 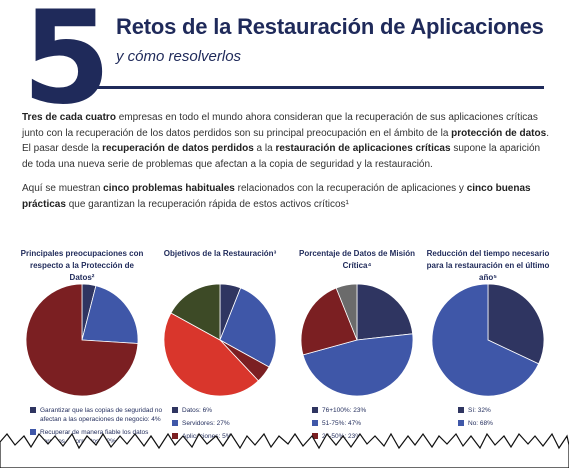 I want to click on p1-run-3: . El pasar desde la, so click(x=285, y=141).